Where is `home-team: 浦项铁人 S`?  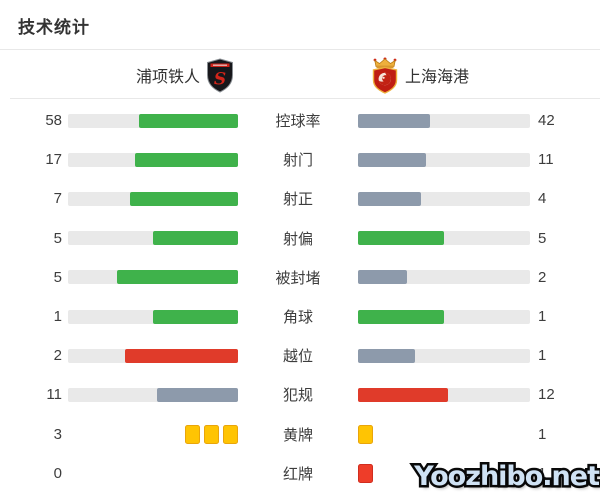 home-team: 浦项铁人 S is located at coordinates (185, 75).